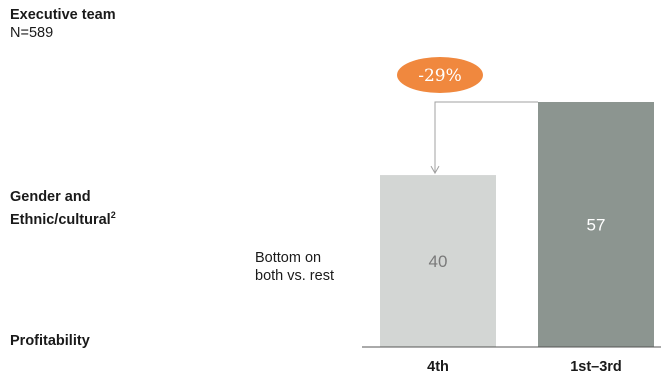 The width and height of the screenshot is (661, 378). I want to click on dimension-label: Gender and Ethnic/cultural2, so click(63, 208).